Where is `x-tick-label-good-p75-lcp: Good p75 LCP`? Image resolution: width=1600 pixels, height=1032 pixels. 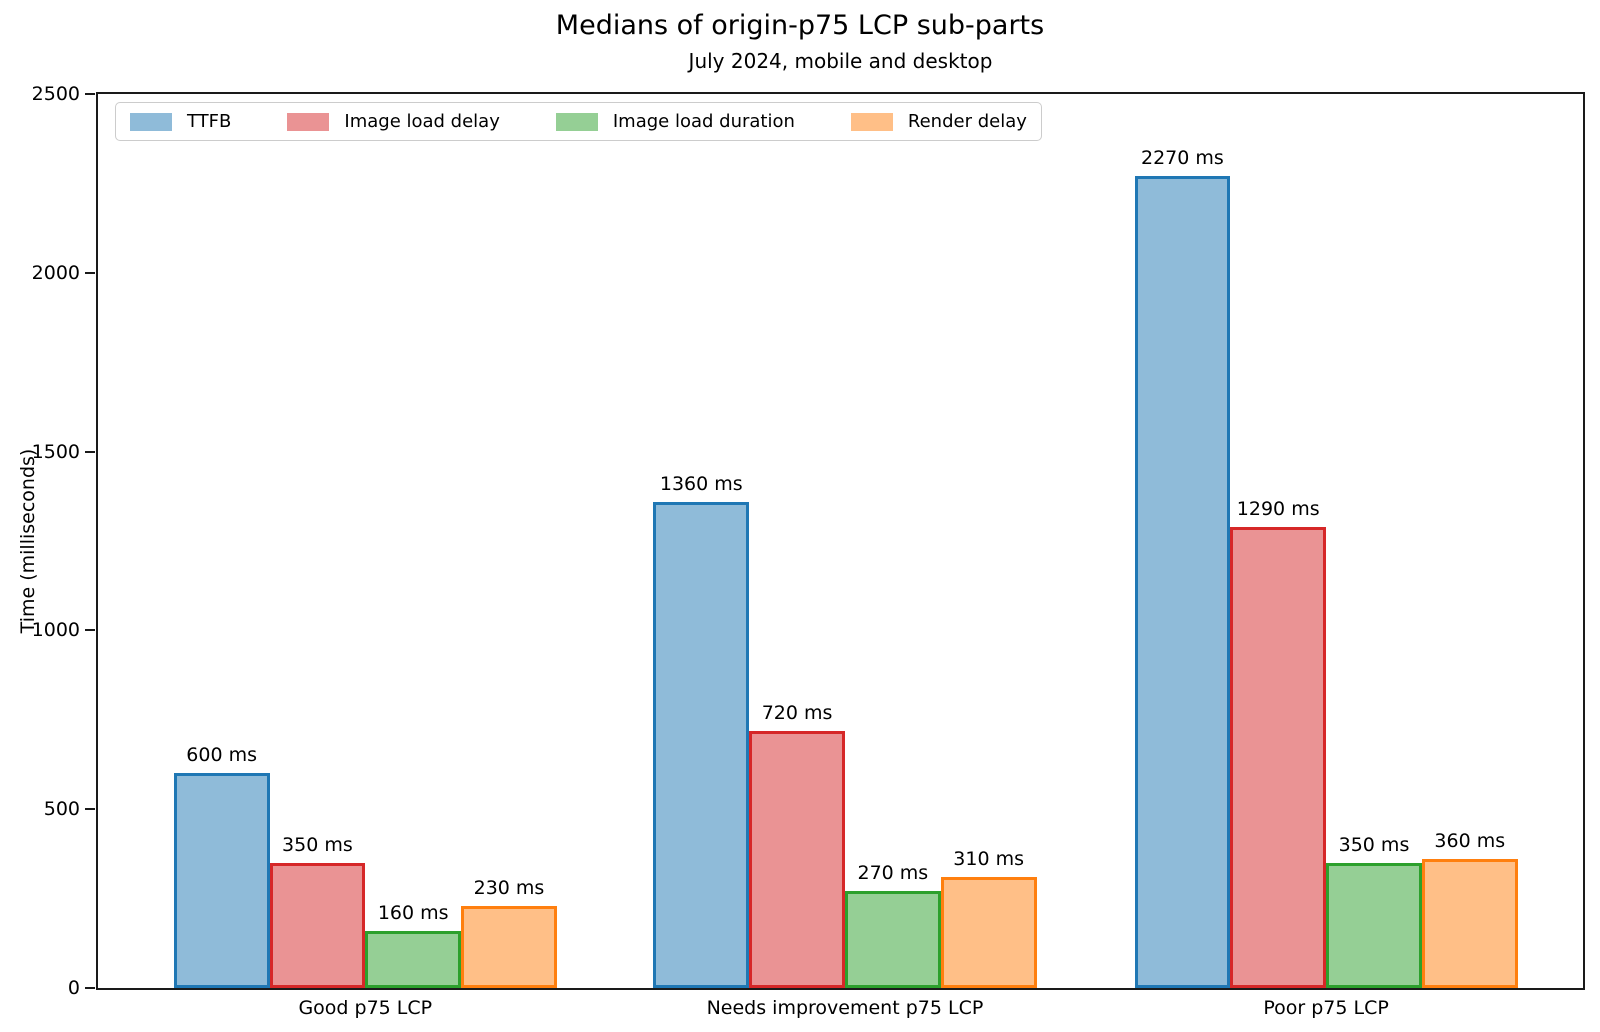
x-tick-label-good-p75-lcp: Good p75 LCP is located at coordinates (365, 1008).